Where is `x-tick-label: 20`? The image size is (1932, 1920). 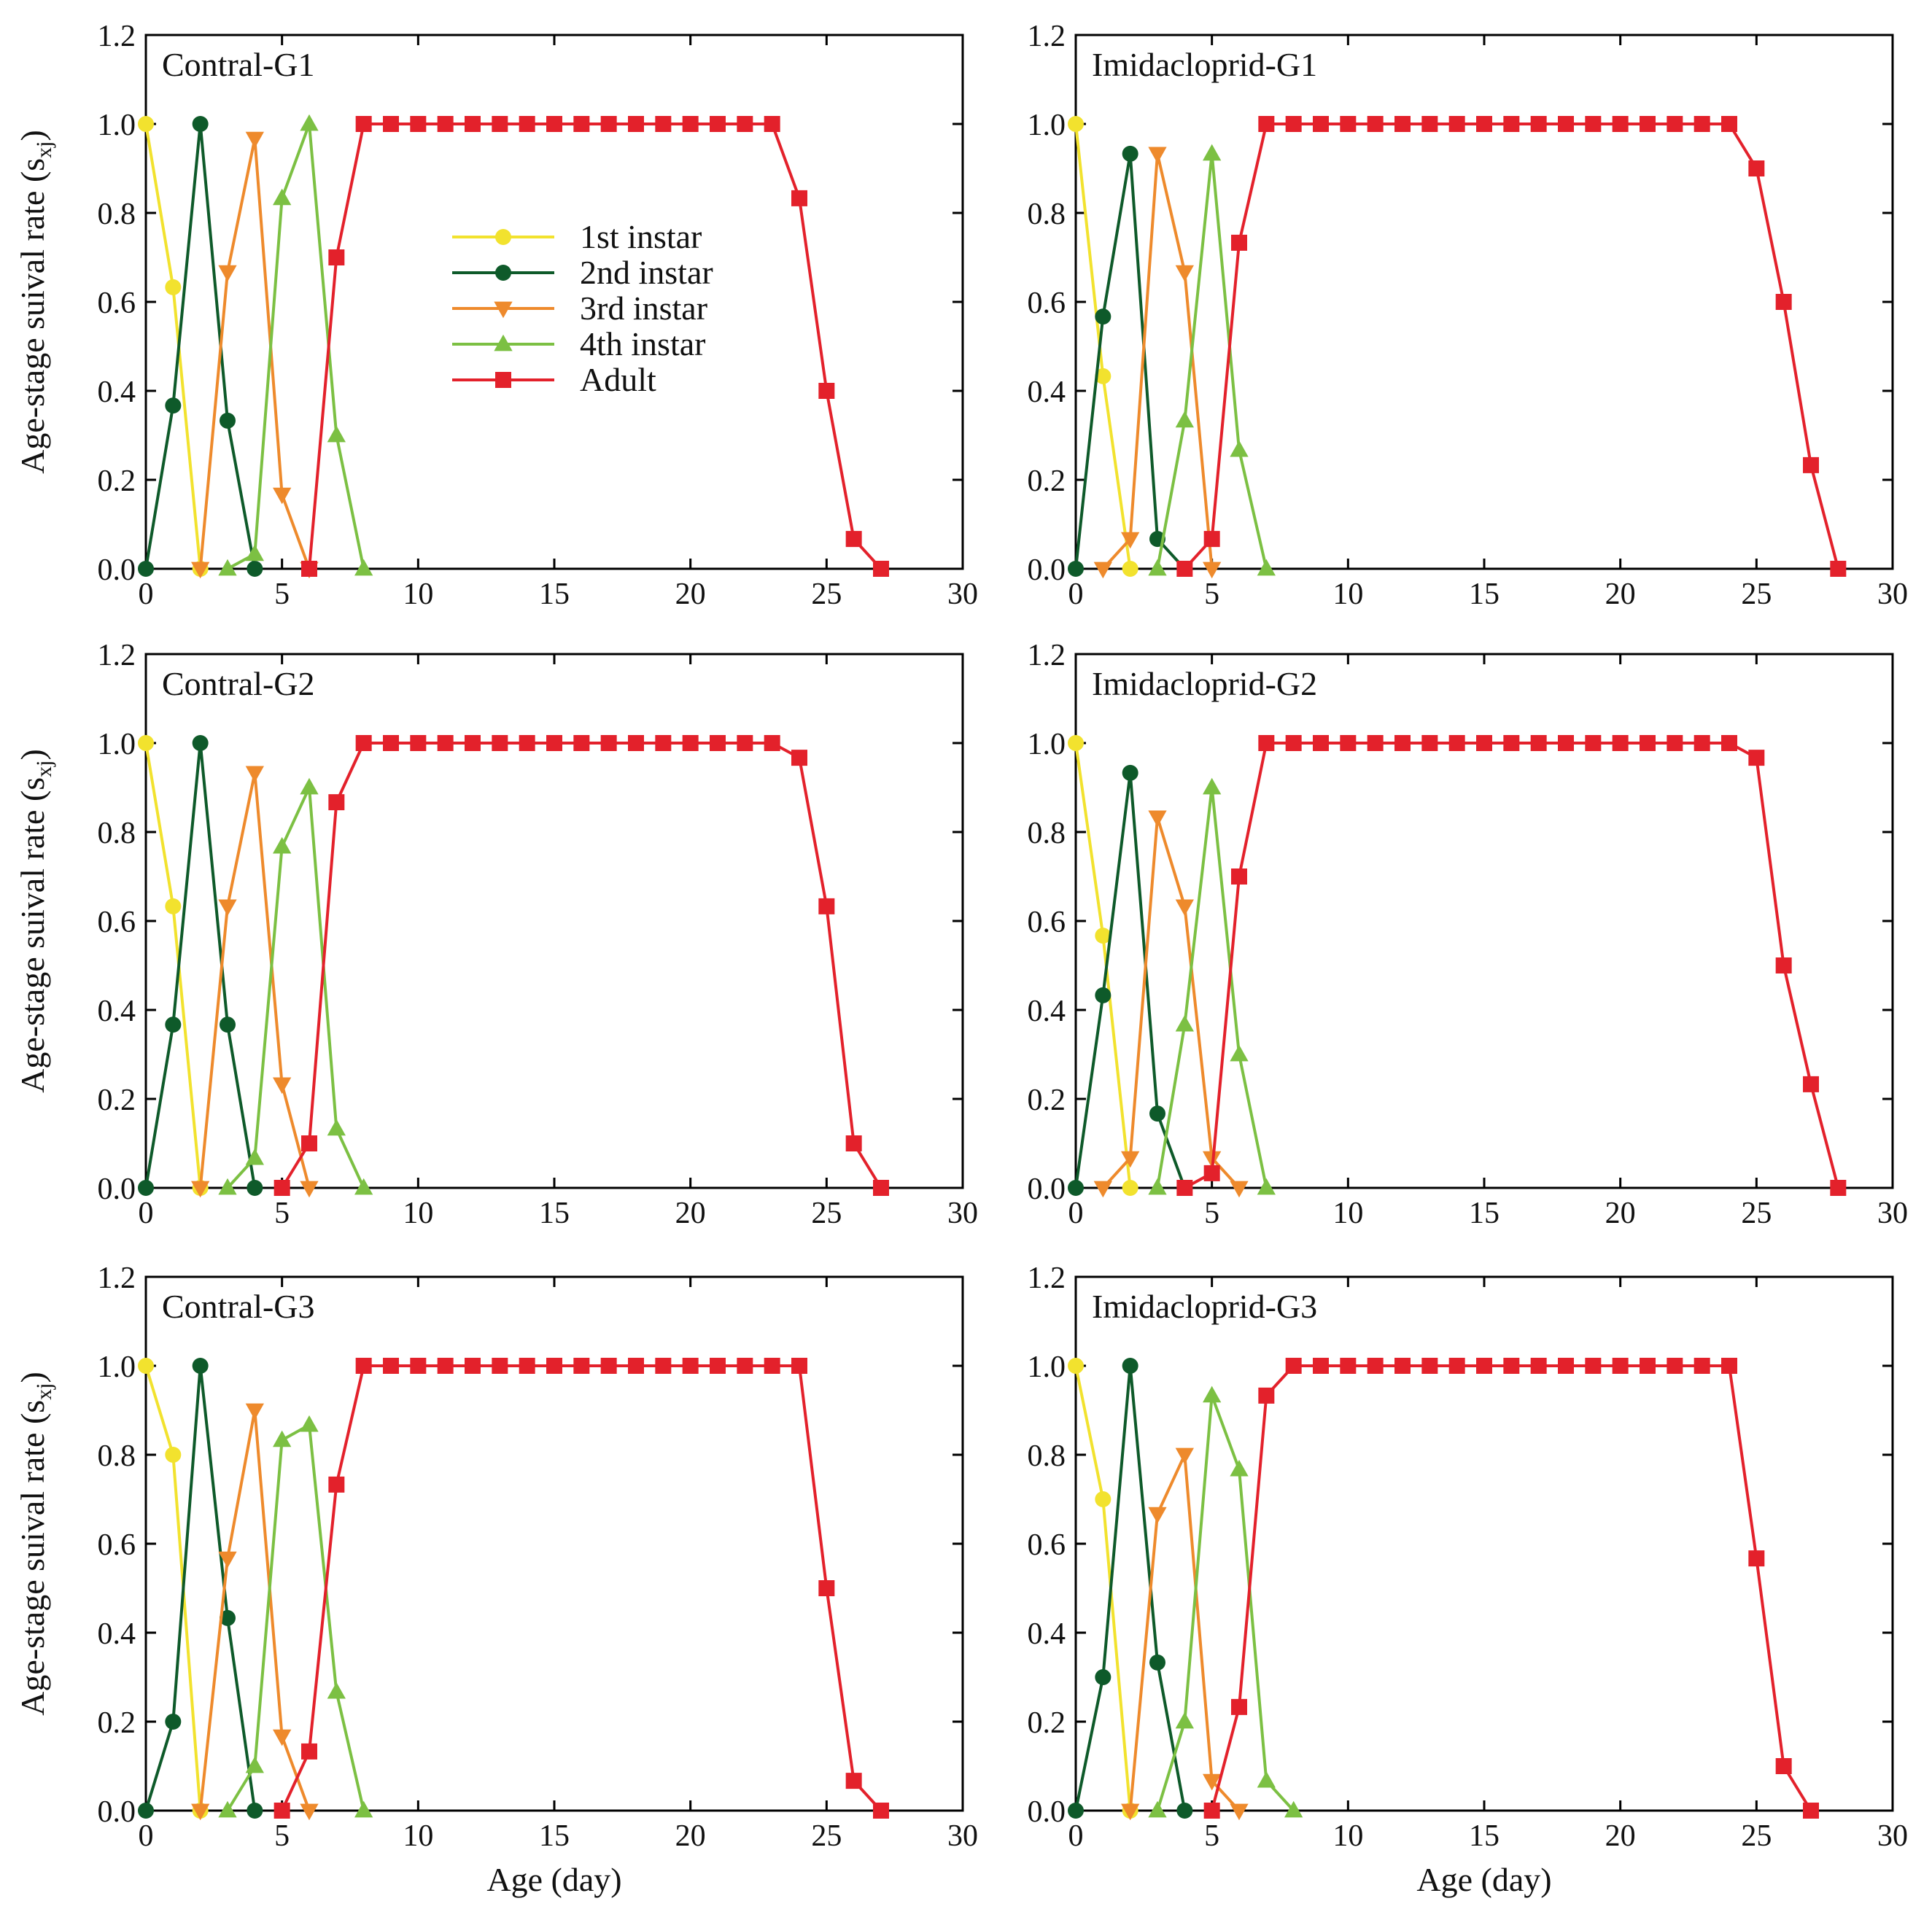
x-tick-label: 20 is located at coordinates (1621, 1213).